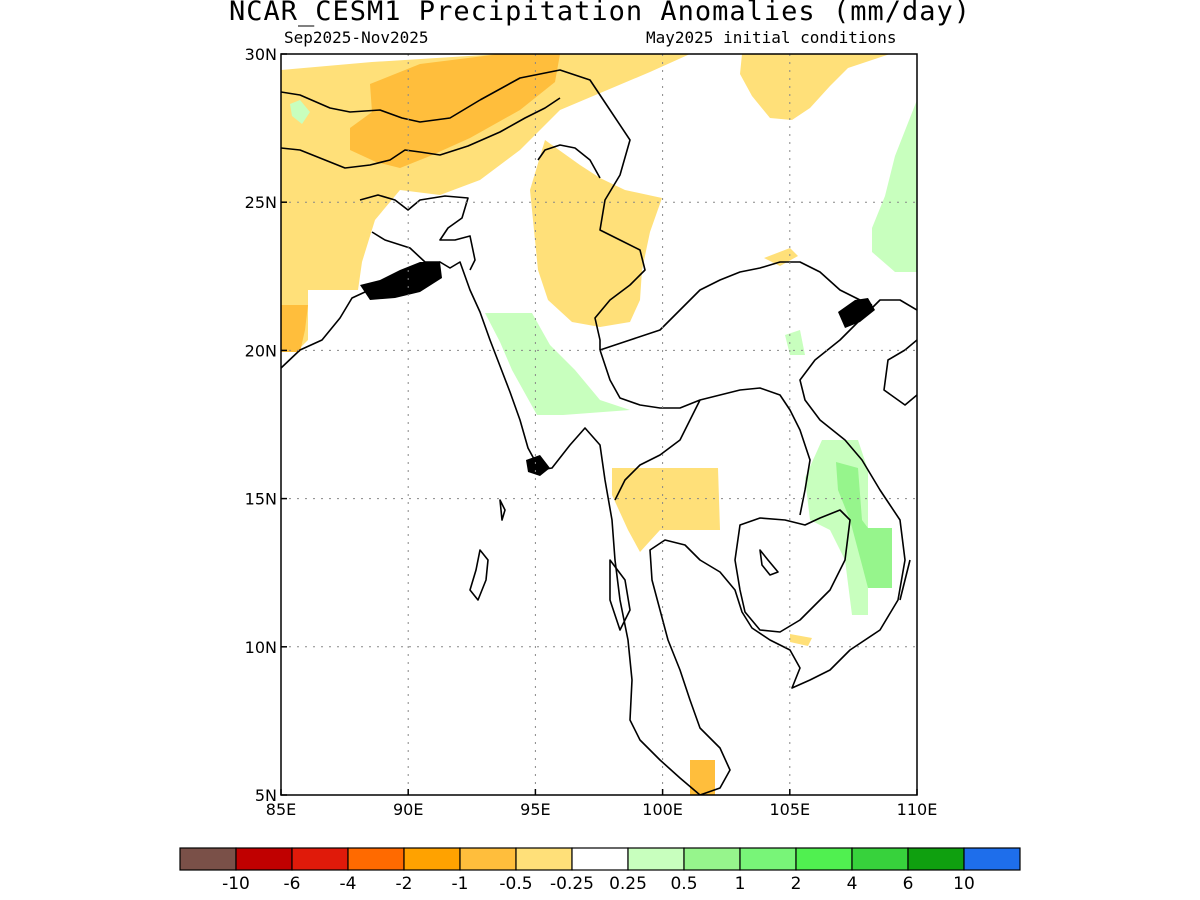  What do you see at coordinates (740, 884) in the screenshot?
I see `colorbar-label: 1` at bounding box center [740, 884].